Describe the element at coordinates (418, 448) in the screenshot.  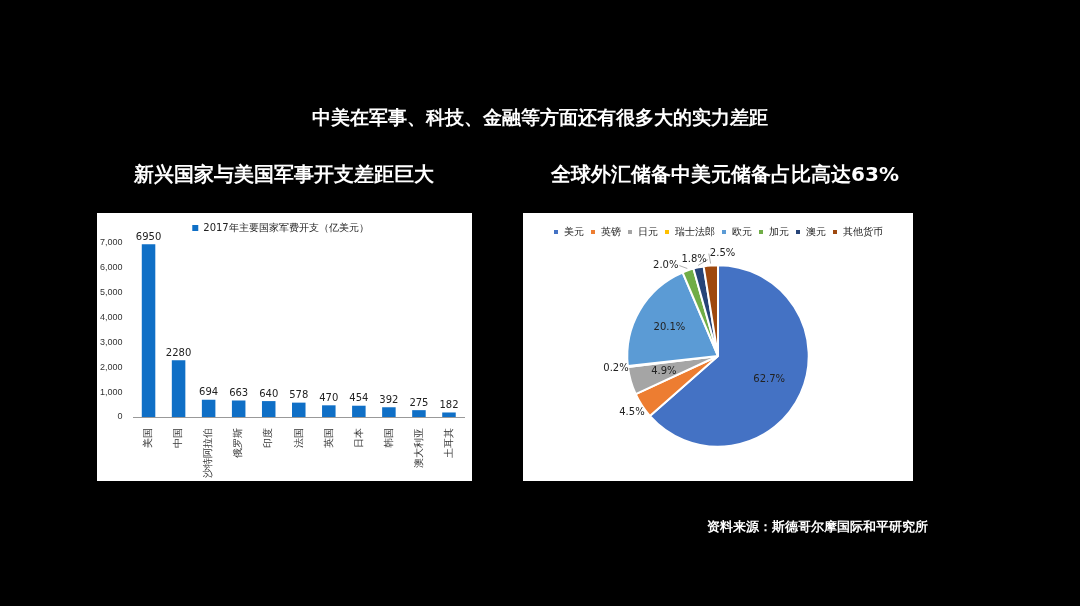
I see `x-tick-label: 澳大利亚` at that location.